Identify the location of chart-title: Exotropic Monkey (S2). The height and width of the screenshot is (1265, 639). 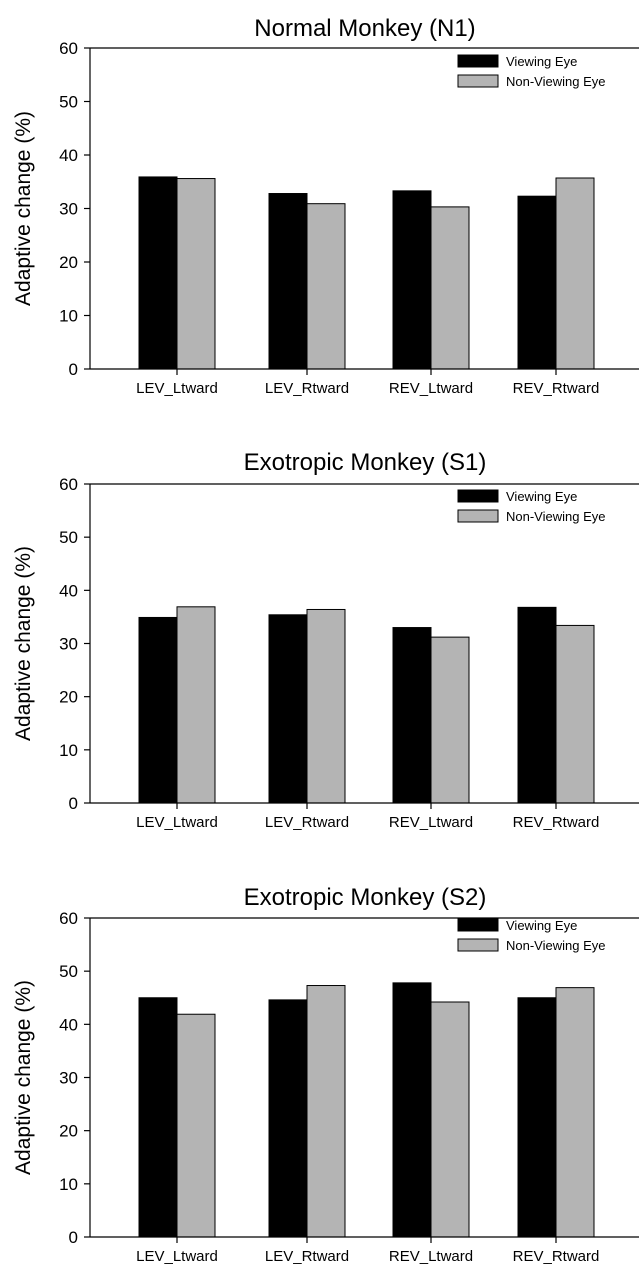
(365, 897).